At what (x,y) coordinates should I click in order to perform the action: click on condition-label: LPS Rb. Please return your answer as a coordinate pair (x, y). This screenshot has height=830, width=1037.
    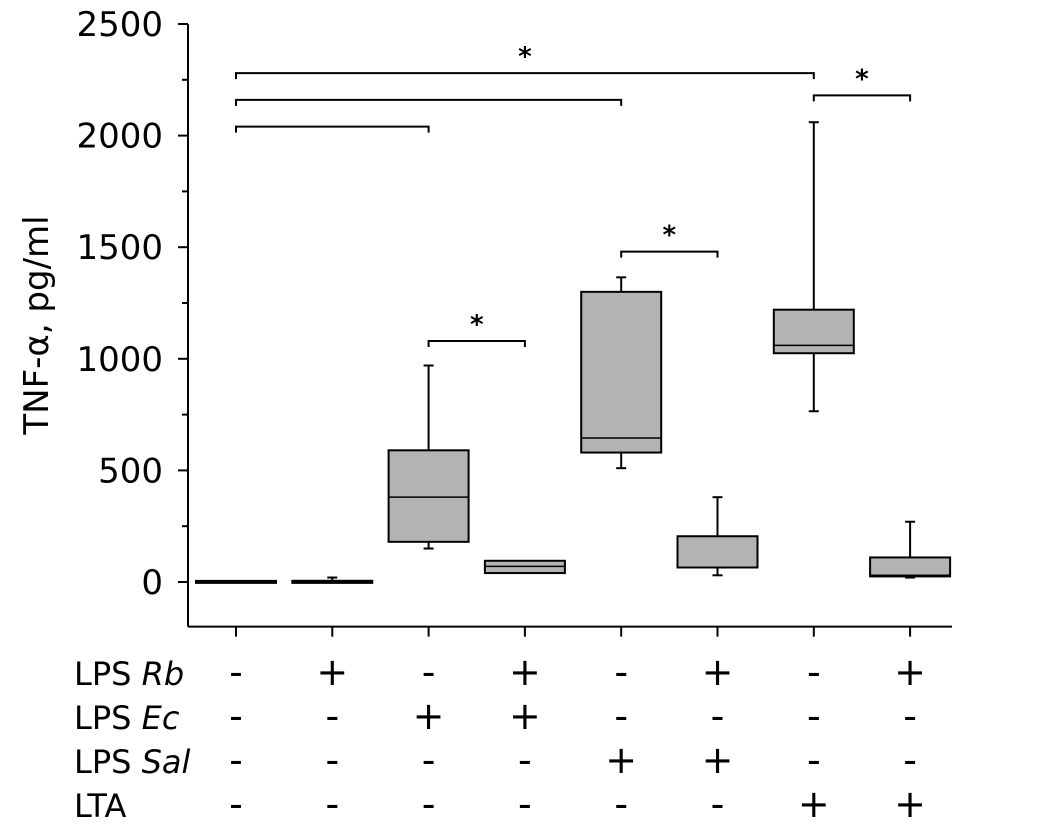
    Looking at the image, I should click on (129, 674).